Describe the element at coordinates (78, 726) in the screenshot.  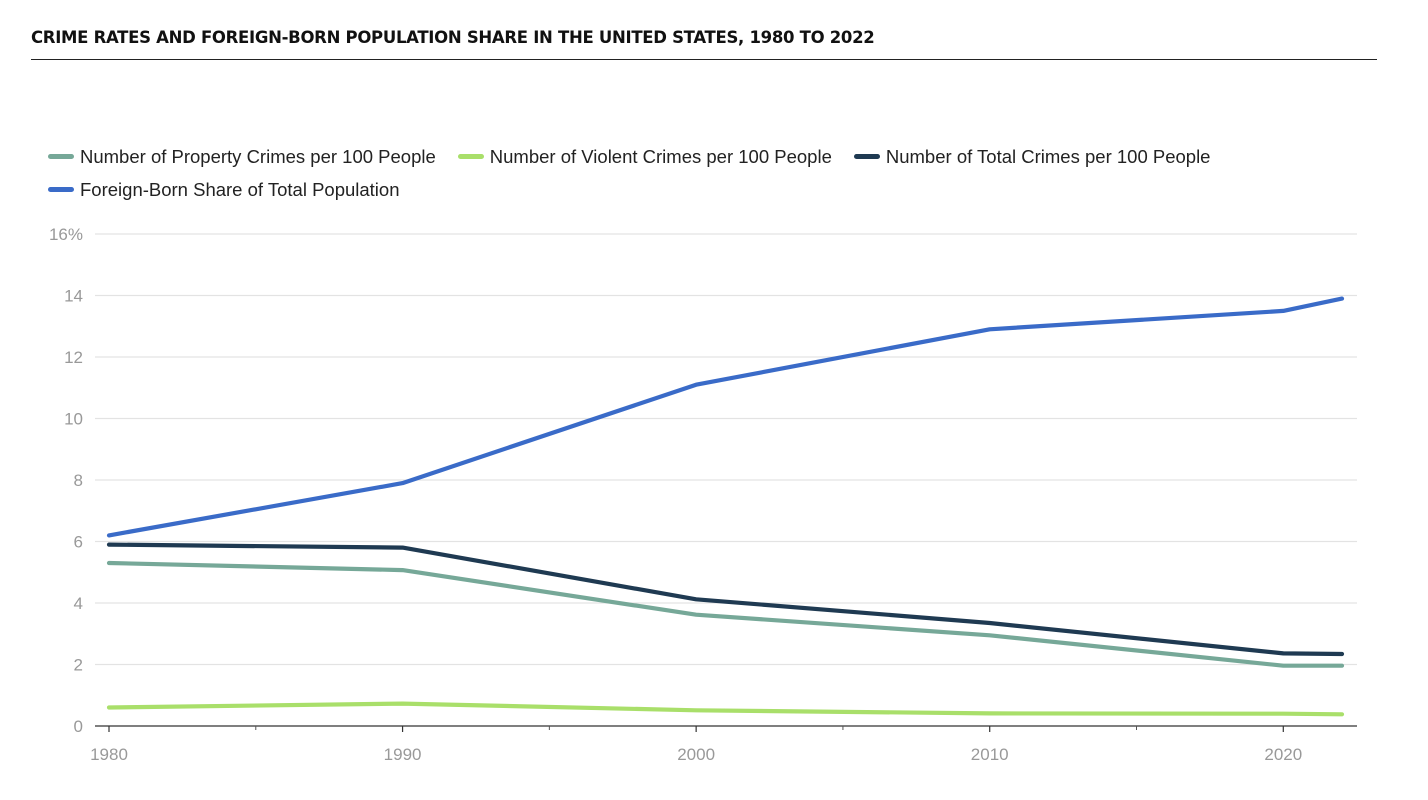
I see `y-tick-label: 0` at that location.